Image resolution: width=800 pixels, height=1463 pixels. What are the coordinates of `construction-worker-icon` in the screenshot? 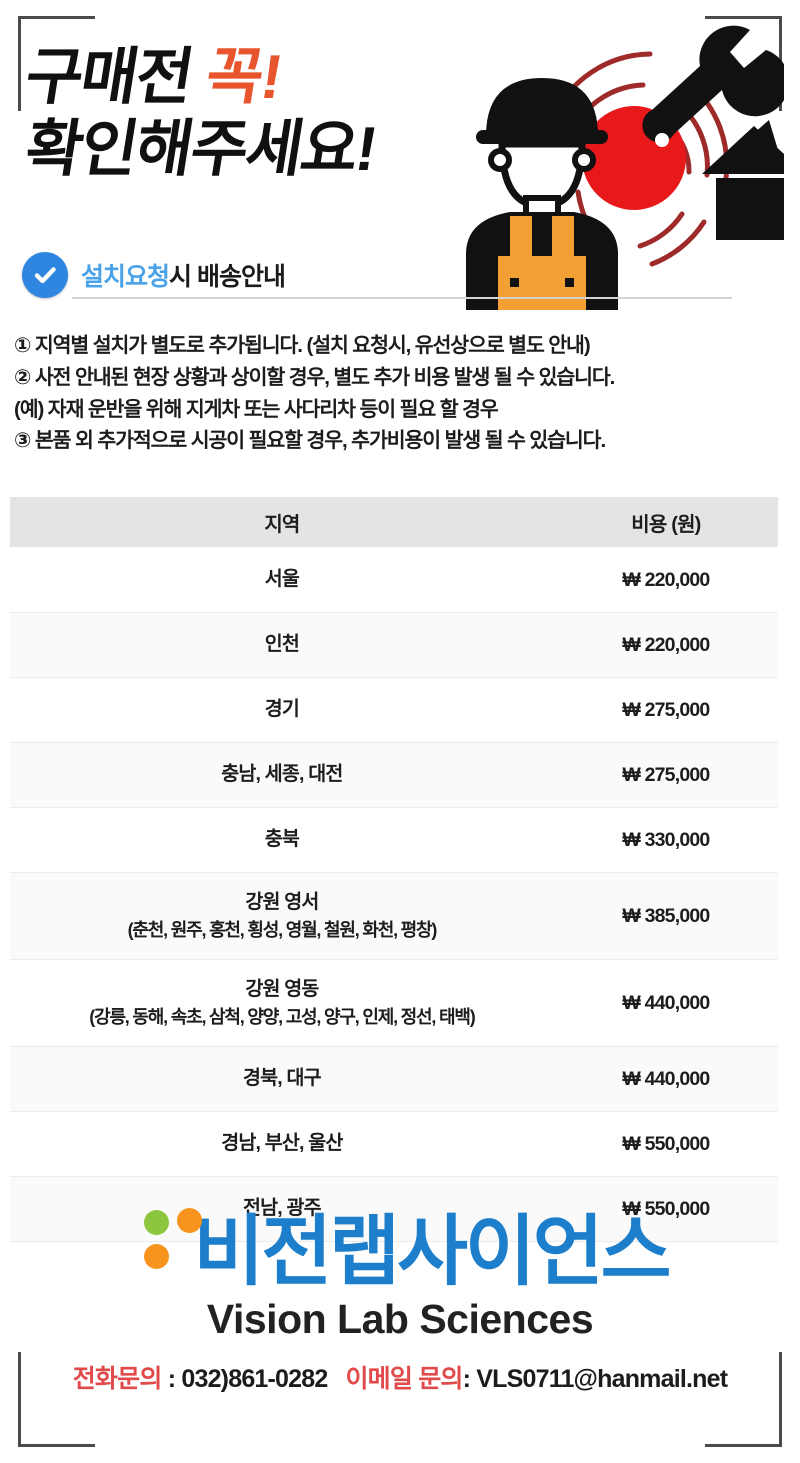 It's located at (542, 195).